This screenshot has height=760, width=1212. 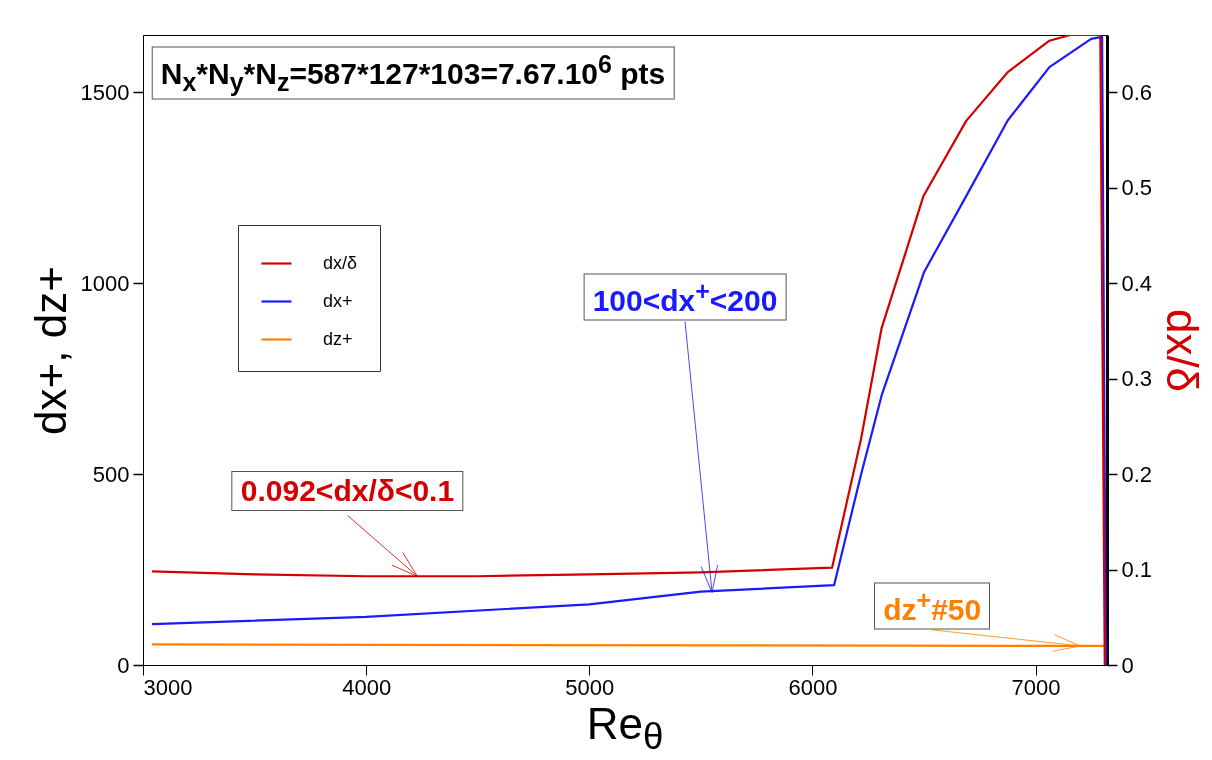 What do you see at coordinates (123, 665) in the screenshot?
I see `y-tick-label: 0` at bounding box center [123, 665].